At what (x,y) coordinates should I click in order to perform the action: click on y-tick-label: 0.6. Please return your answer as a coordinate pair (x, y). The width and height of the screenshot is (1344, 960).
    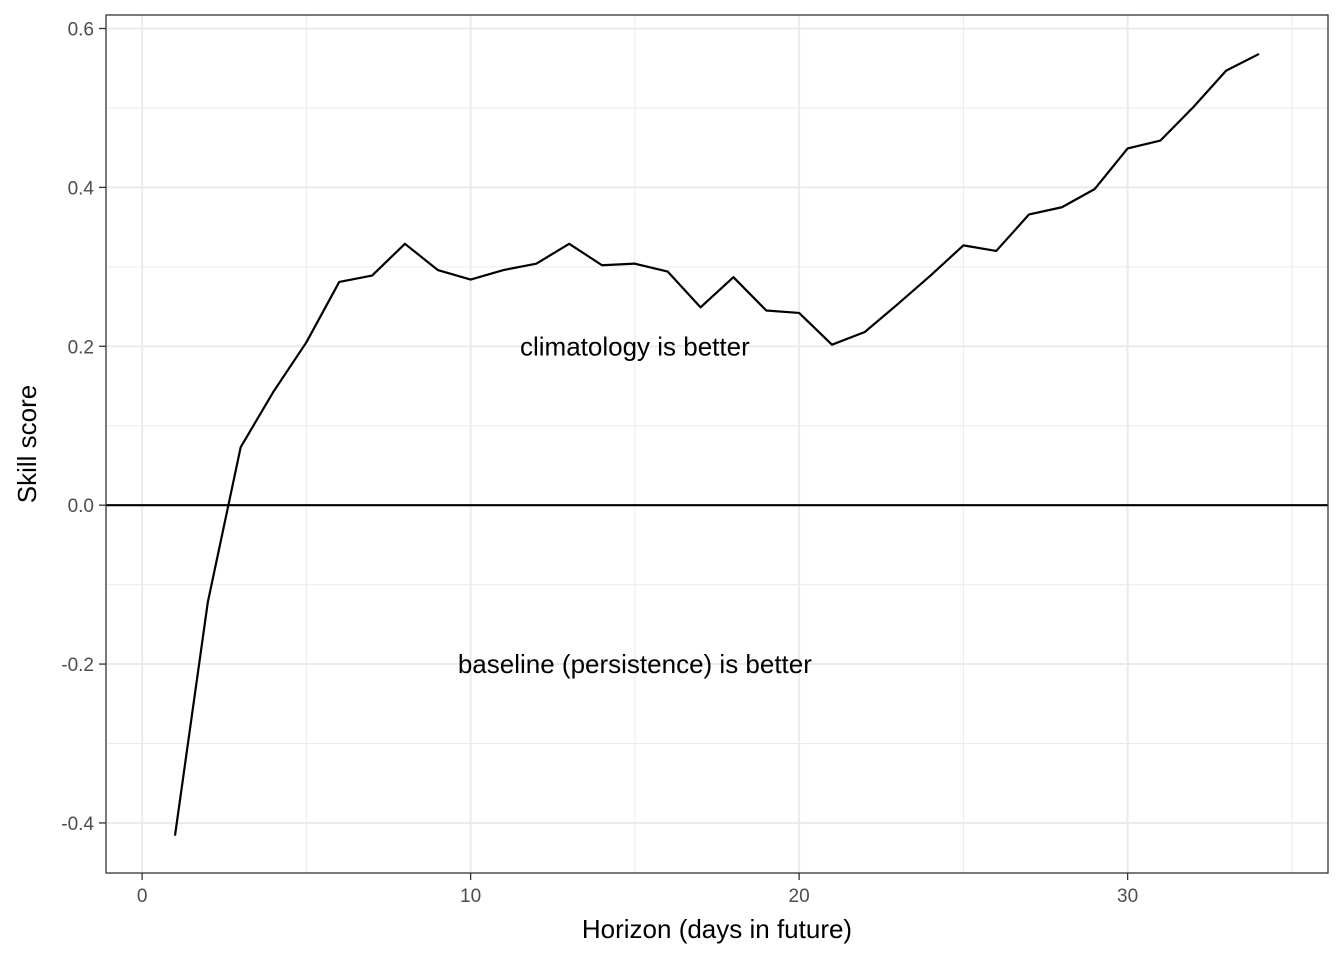
    Looking at the image, I should click on (81, 30).